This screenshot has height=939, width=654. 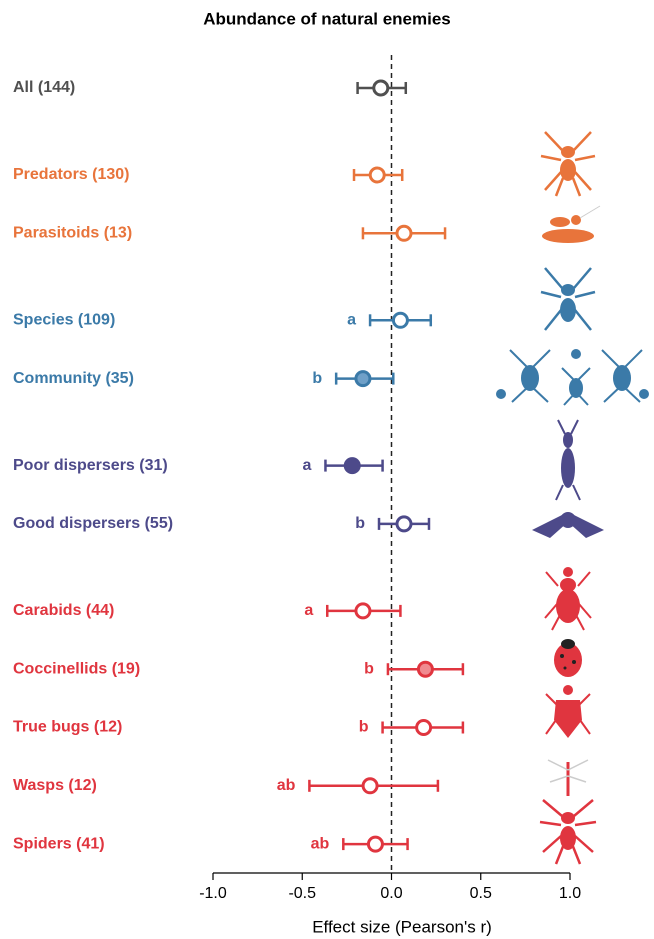 What do you see at coordinates (64, 320) in the screenshot?
I see `row-label: Species (109)` at bounding box center [64, 320].